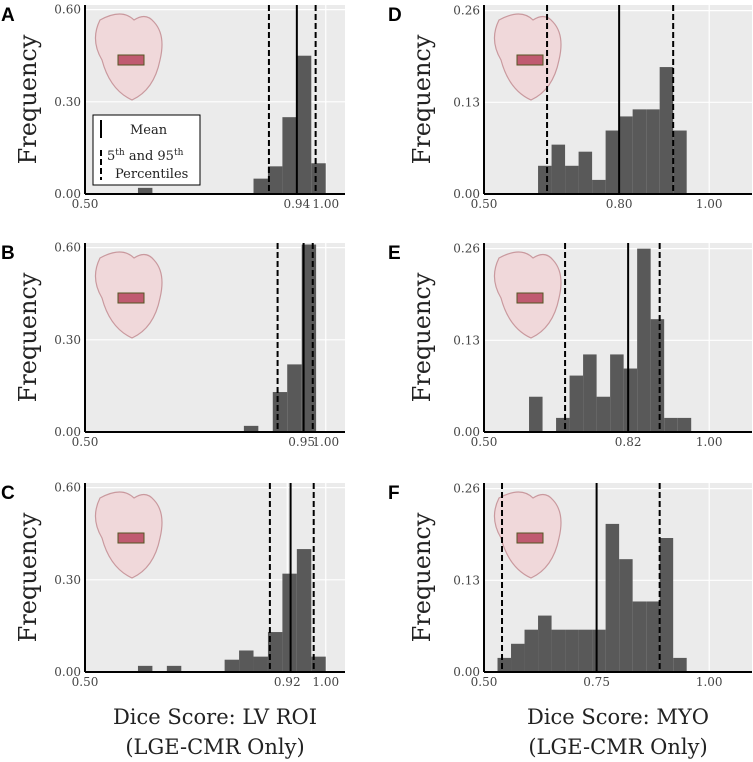 Image resolution: width=753 pixels, height=762 pixels. What do you see at coordinates (214, 747) in the screenshot?
I see `x-axis-label: (LGE-CMR Only)` at bounding box center [214, 747].